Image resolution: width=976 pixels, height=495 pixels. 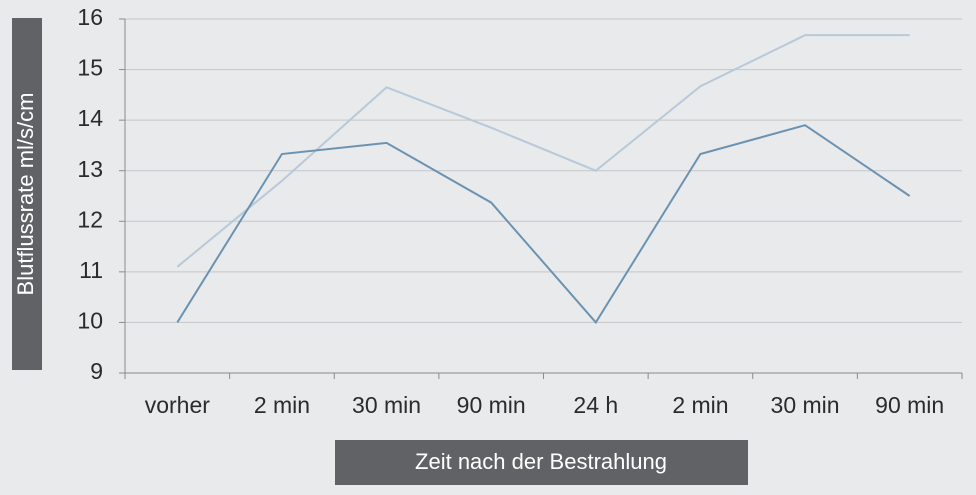 I want to click on y-tick-label: 12, so click(x=90, y=219).